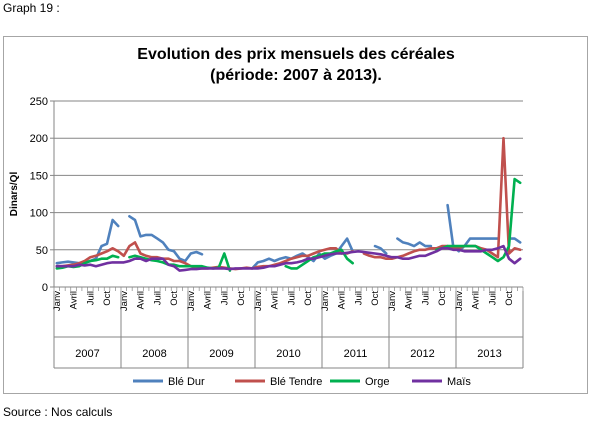 Image resolution: width=591 pixels, height=423 pixels. Describe the element at coordinates (288, 354) in the screenshot. I see `year-label: 2010` at that location.